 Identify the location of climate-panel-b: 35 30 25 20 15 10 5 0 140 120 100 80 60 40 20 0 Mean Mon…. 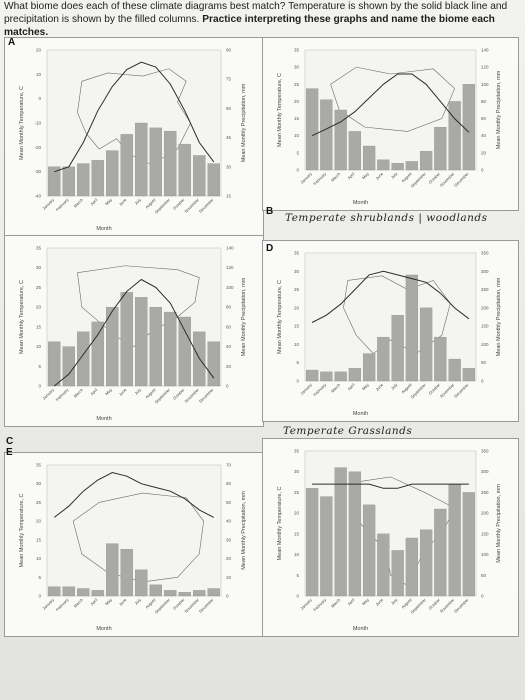
(390, 124).